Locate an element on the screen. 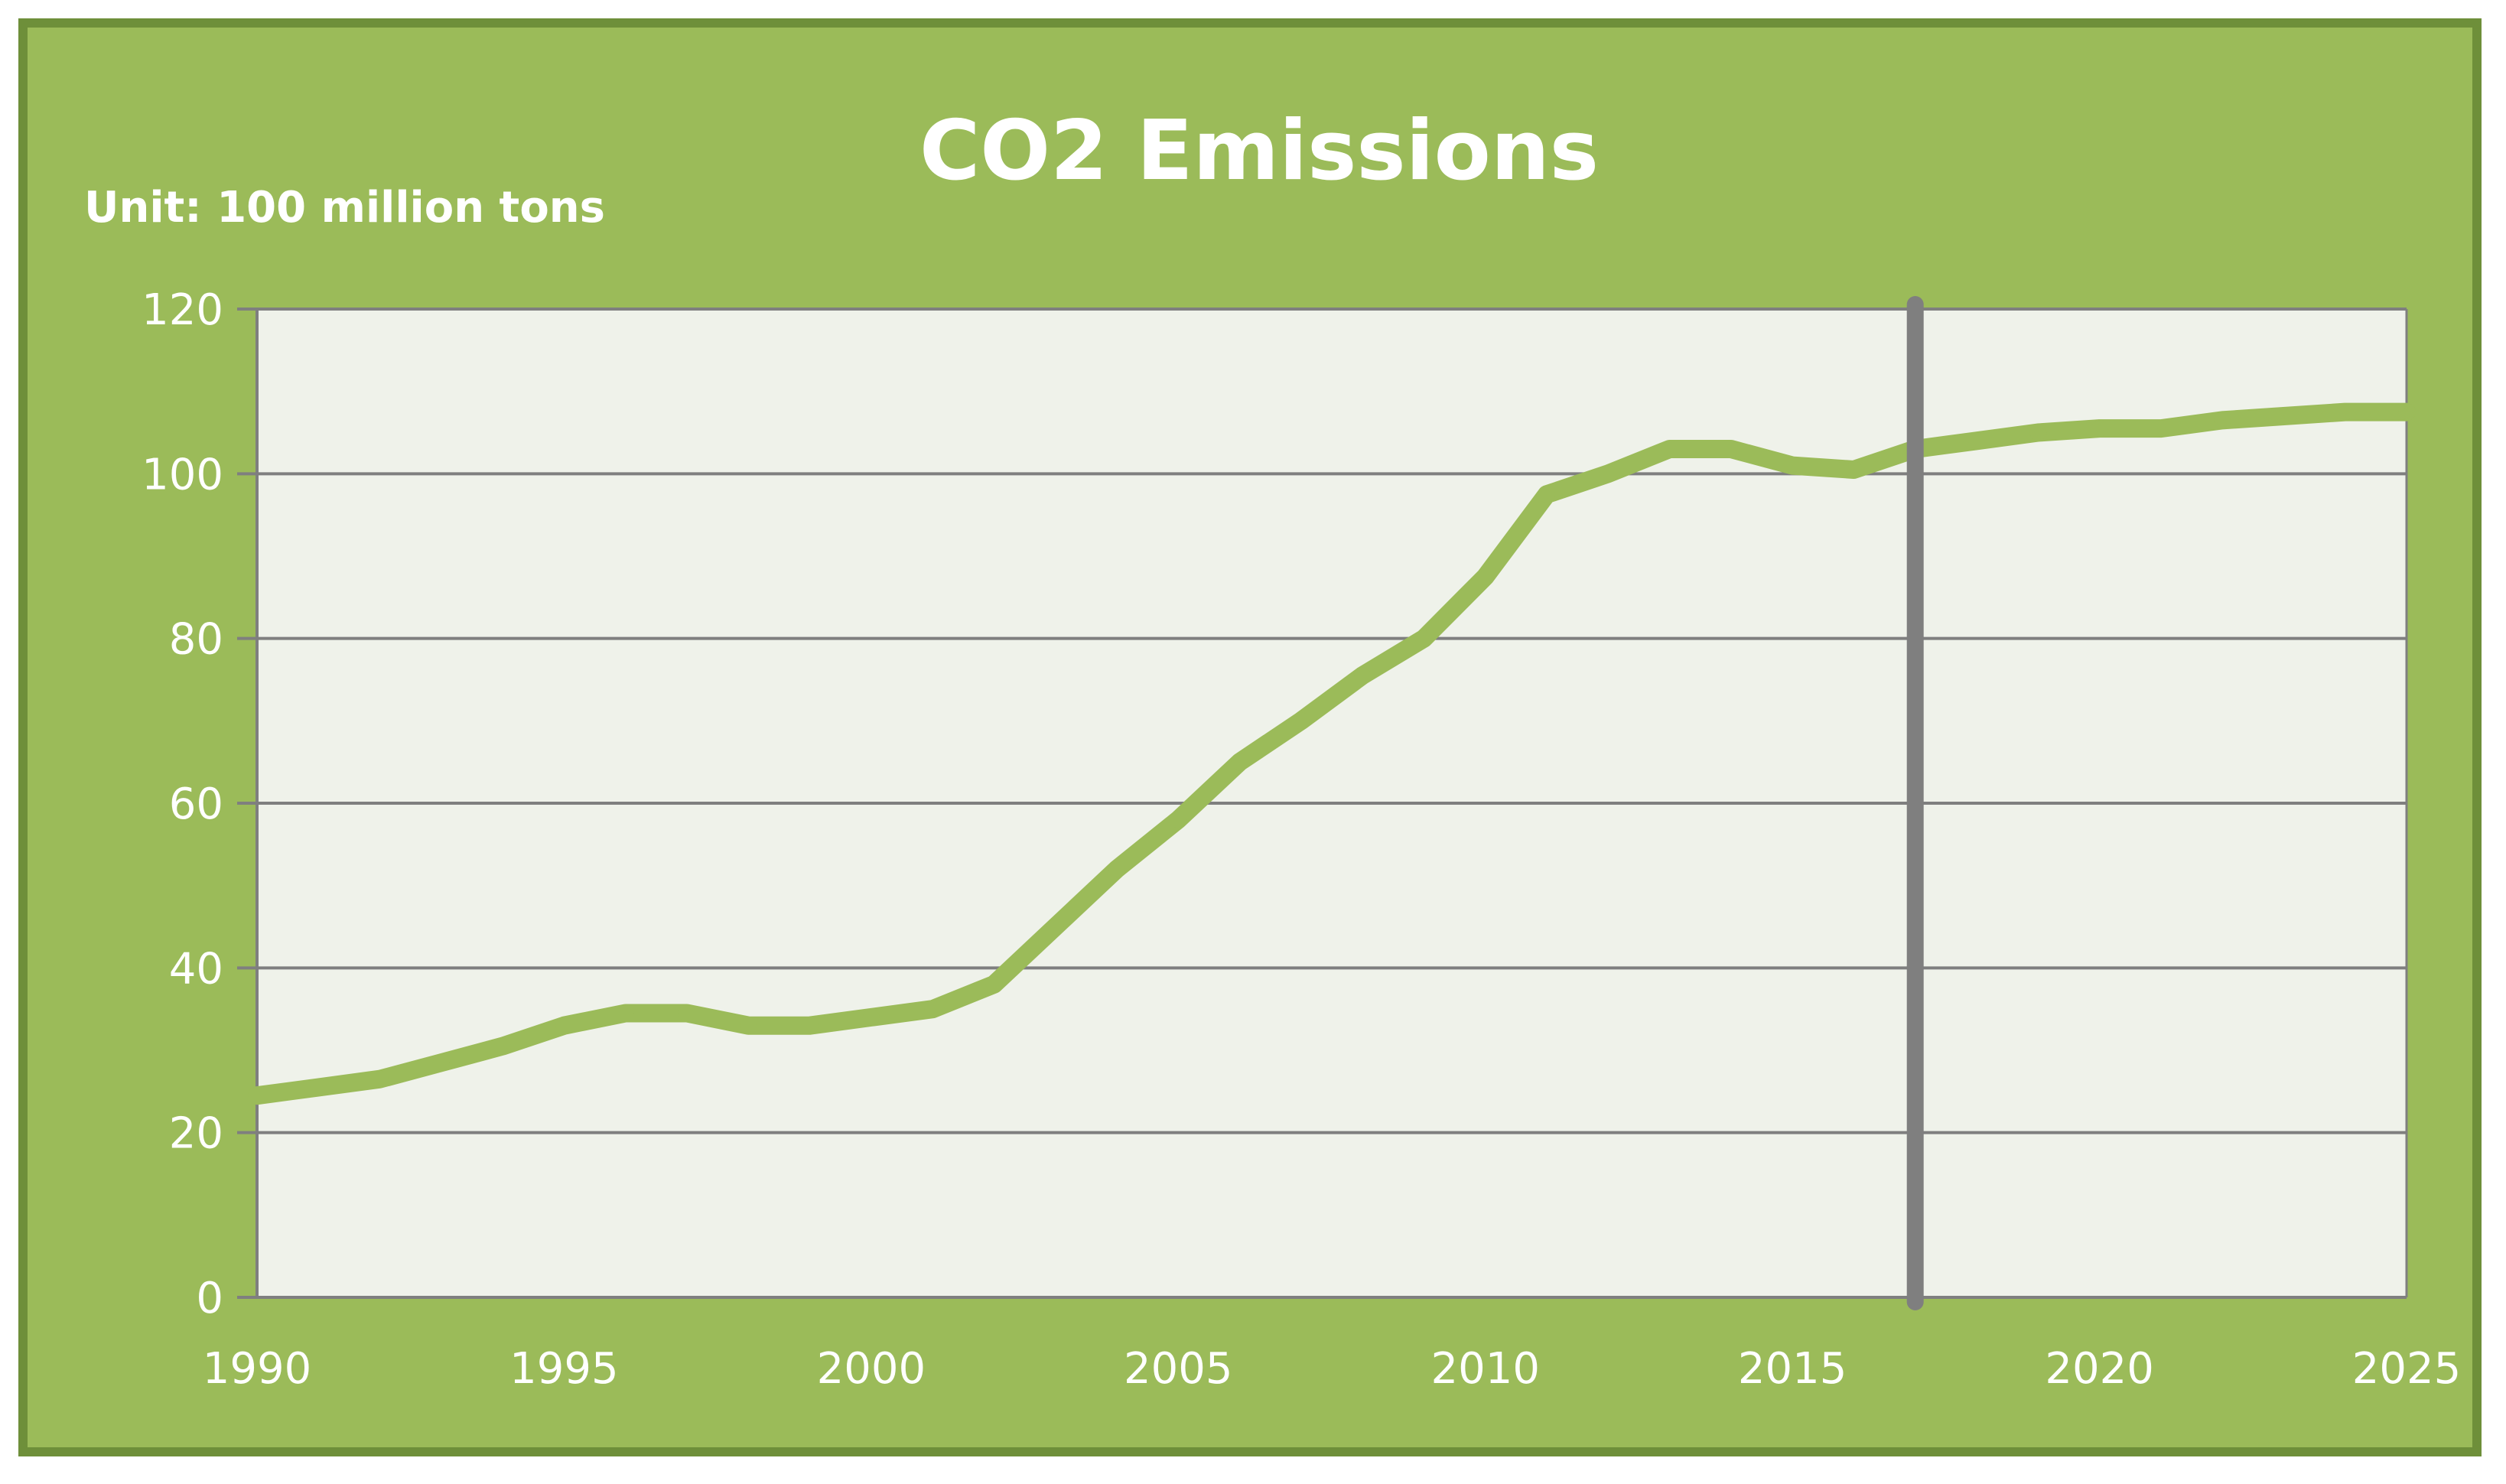 The image size is (2506, 1484). unit-label: Unit: 100 million tons is located at coordinates (344, 208).